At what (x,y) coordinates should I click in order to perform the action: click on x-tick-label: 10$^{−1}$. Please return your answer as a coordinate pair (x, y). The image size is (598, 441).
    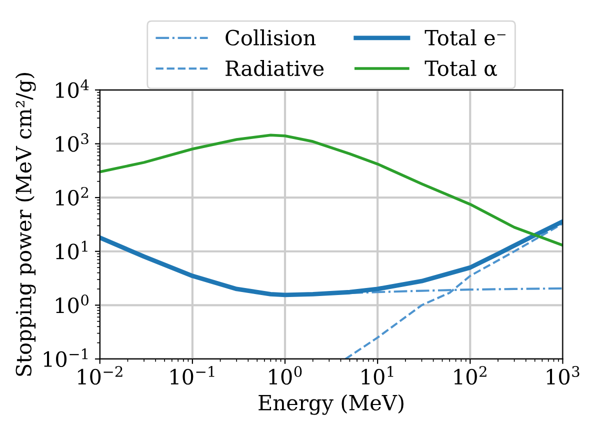
    Looking at the image, I should click on (192, 375).